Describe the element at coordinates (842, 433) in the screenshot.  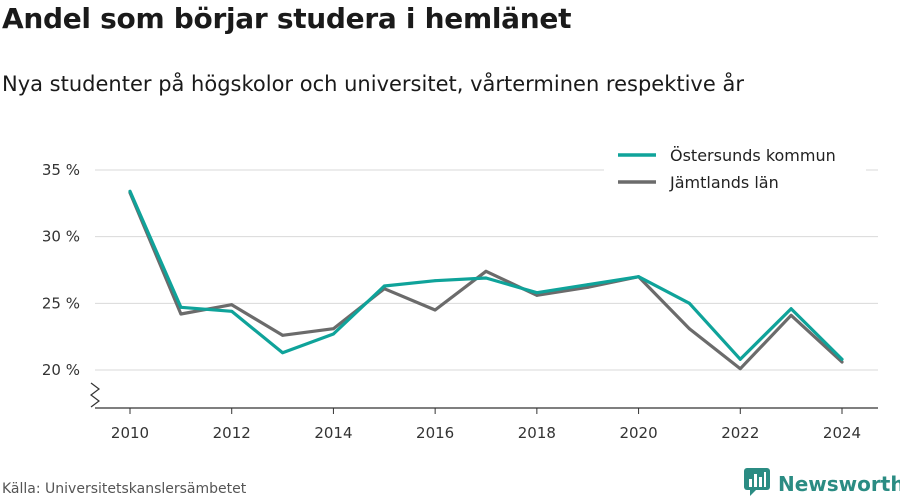
I see `x-tick-label: 2024` at that location.